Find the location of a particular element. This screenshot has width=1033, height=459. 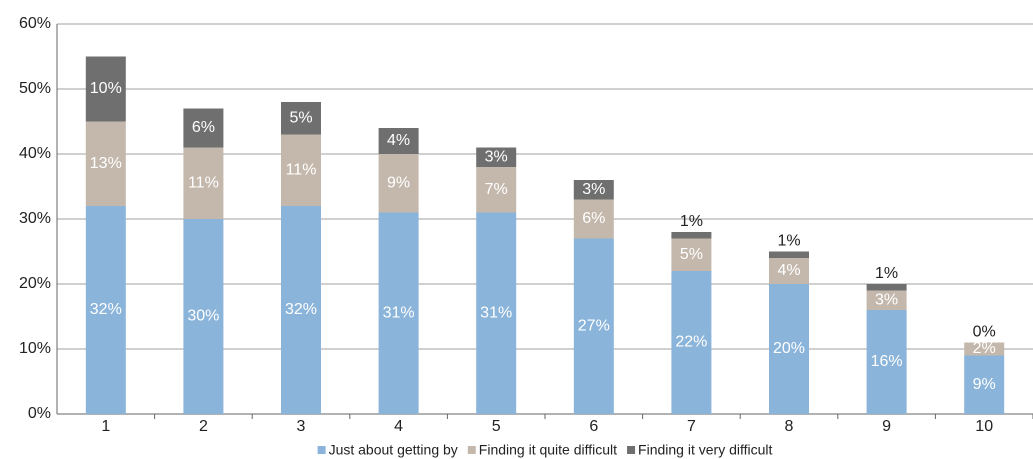

value-label: 20% is located at coordinates (789, 348).